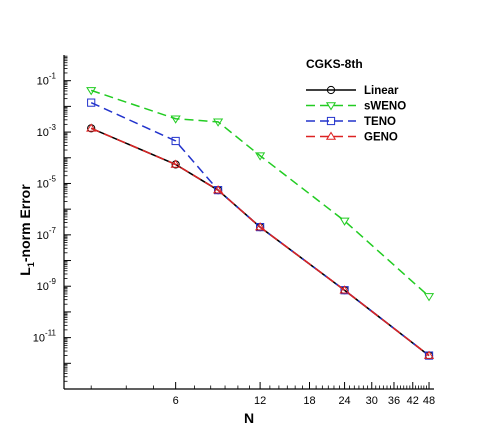 This screenshot has width=493, height=439. Describe the element at coordinates (351, 122) in the screenshot. I see `legend-item-teno: TENO` at that location.